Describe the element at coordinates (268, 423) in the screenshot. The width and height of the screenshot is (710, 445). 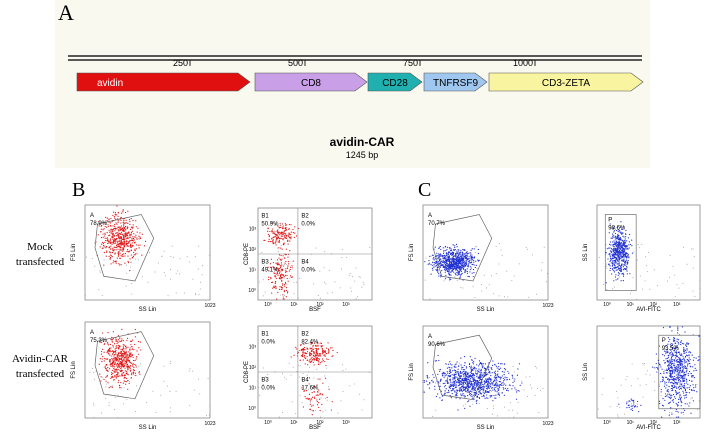
I see `x-tick-label: 10⁰` at that location.